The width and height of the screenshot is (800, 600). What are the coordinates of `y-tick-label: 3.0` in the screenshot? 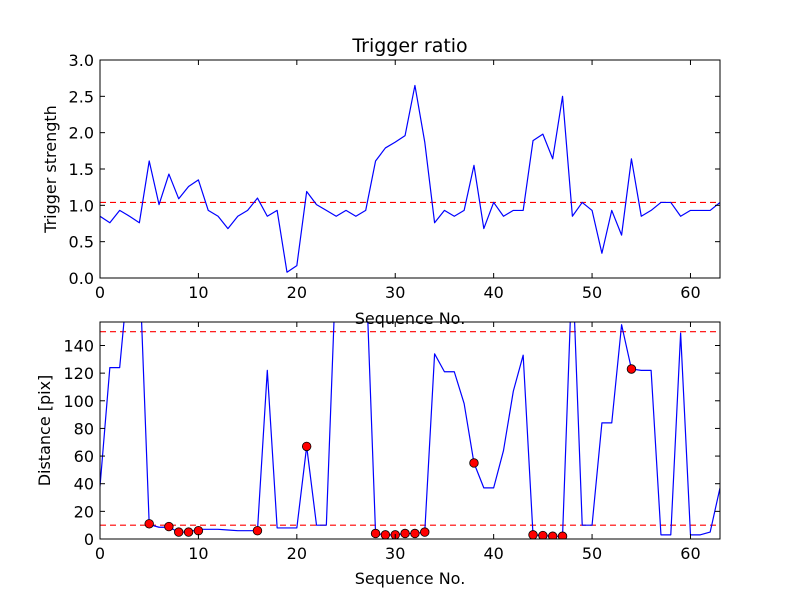 It's located at (81, 60).